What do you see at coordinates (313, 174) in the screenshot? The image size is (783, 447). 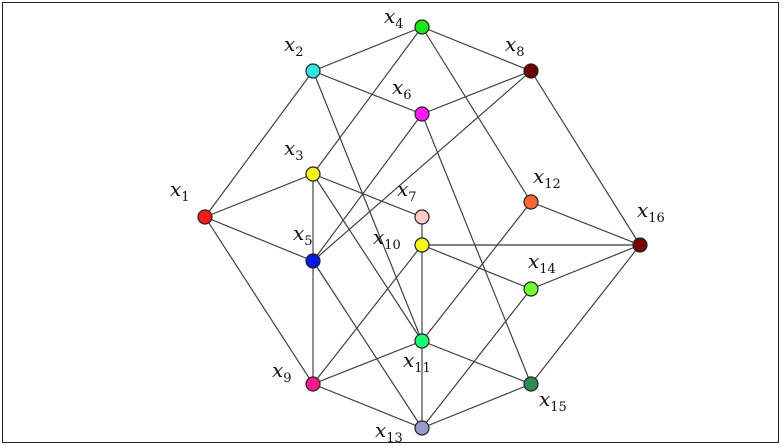 I see `vertex-x3` at bounding box center [313, 174].